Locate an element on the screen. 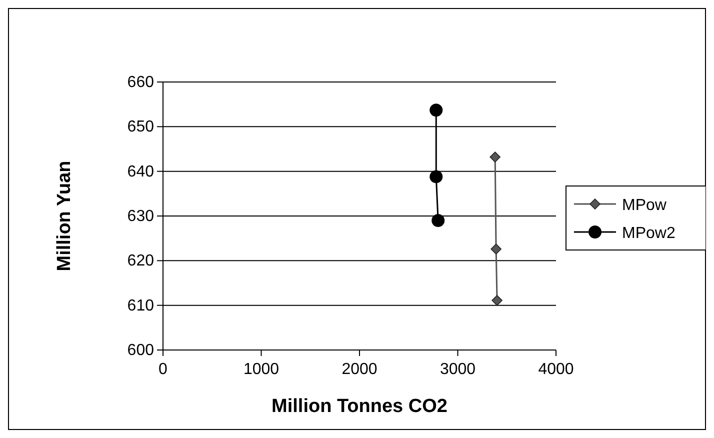  y-tick-label: 660 is located at coordinates (140, 82).